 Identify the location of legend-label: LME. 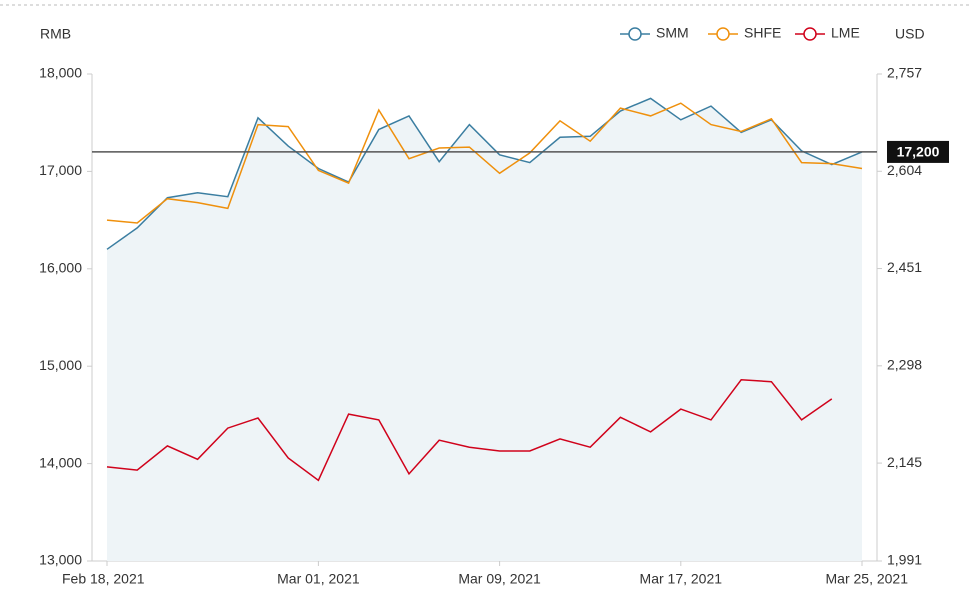
(845, 33).